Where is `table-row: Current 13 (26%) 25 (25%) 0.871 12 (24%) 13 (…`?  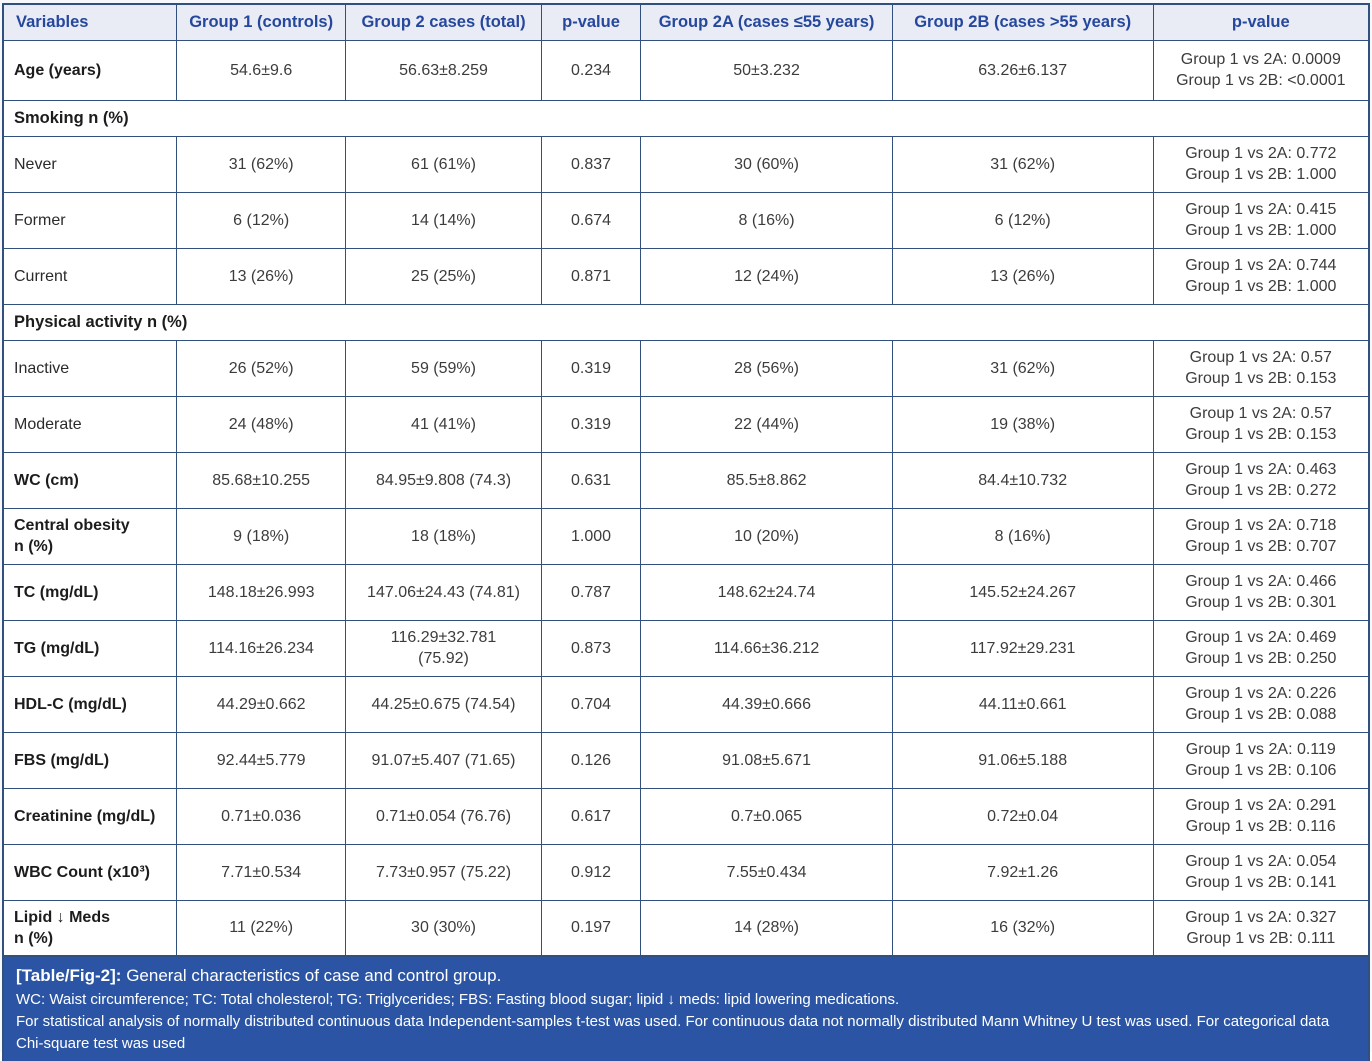
table-row: Current 13 (26%) 25 (25%) 0.871 12 (24%) 13 (… is located at coordinates (686, 276).